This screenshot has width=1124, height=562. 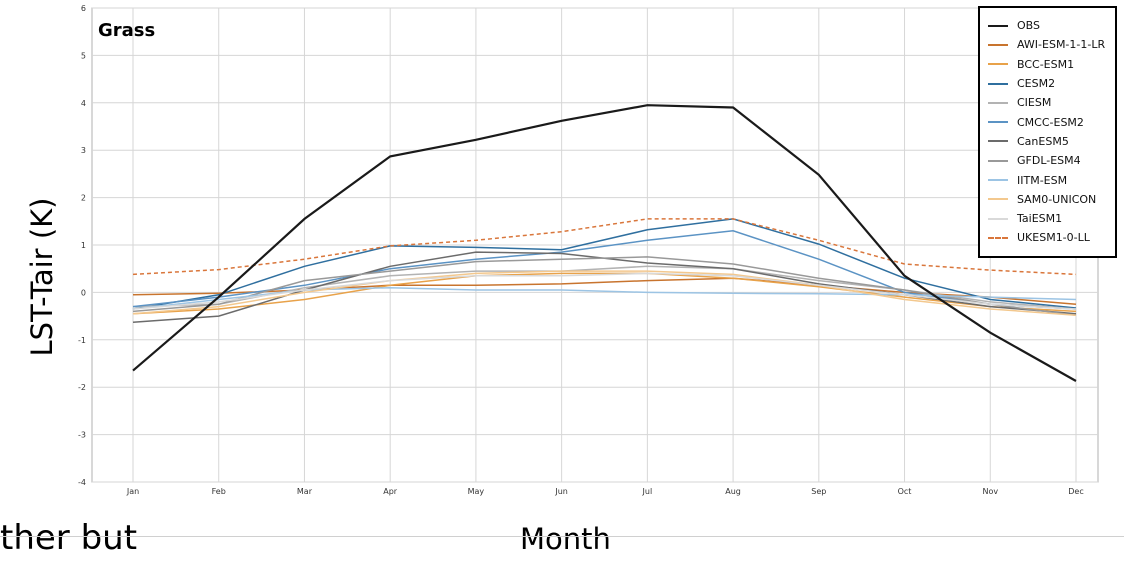 I want to click on y-tick-label: 4, so click(x=83, y=103).